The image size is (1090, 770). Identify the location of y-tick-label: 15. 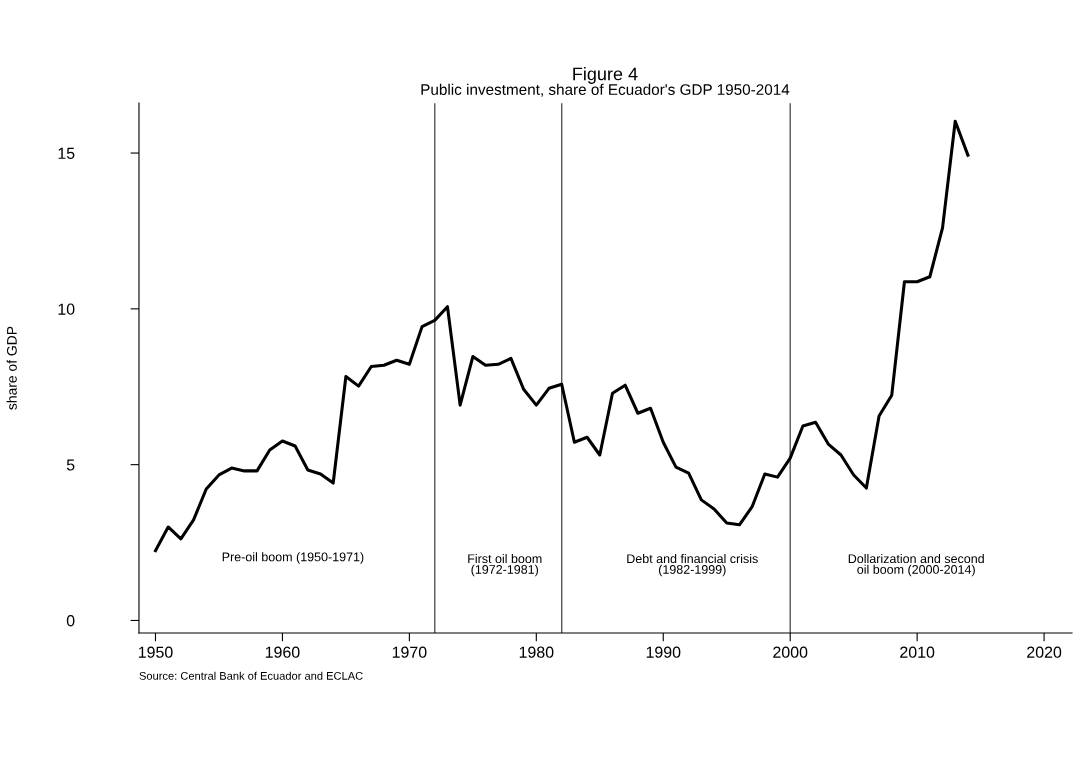
(66, 153).